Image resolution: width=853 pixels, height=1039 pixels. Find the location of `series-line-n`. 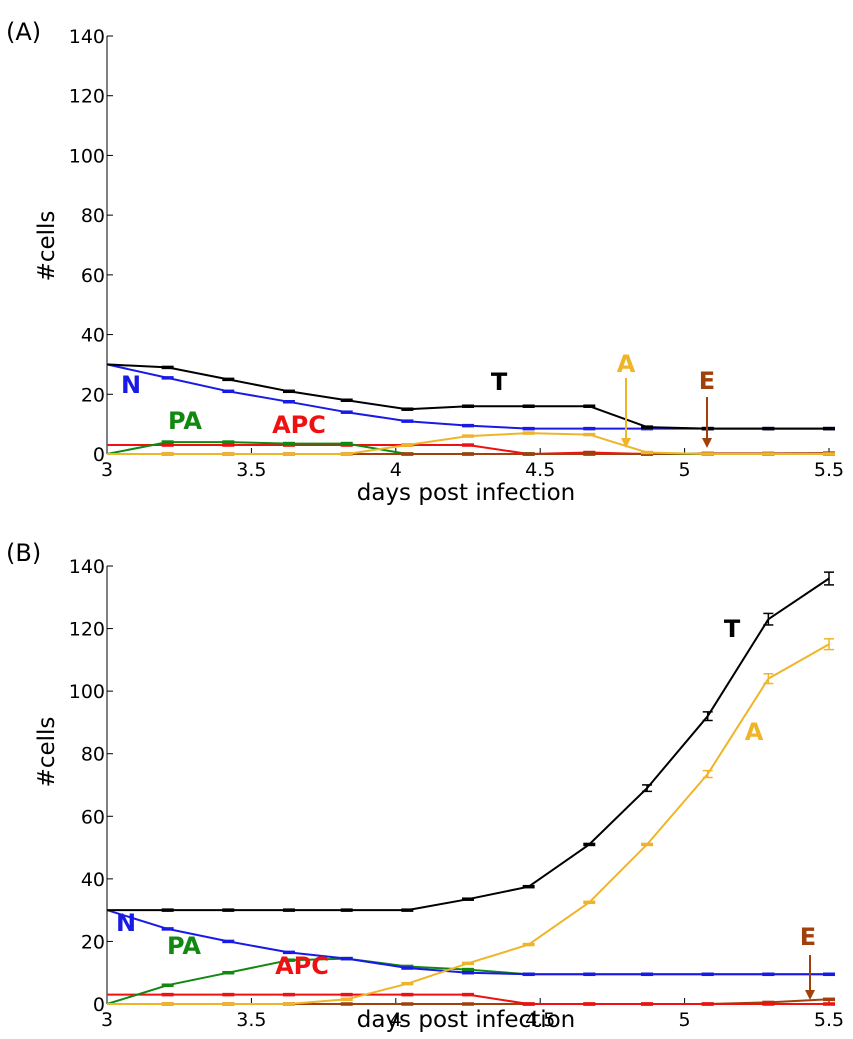

series-line-n is located at coordinates (467, 396).